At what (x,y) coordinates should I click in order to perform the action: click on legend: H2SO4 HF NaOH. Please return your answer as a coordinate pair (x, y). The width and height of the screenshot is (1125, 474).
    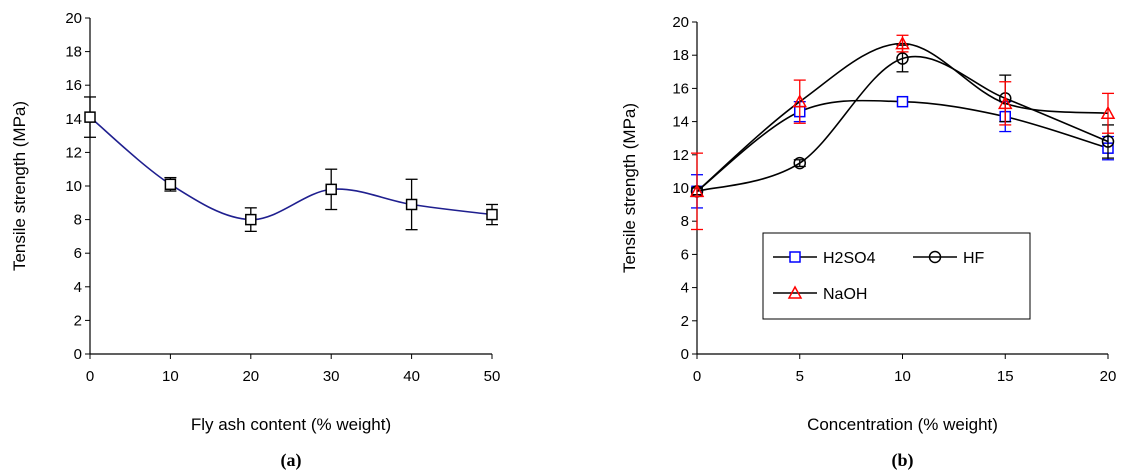
    Looking at the image, I should click on (896, 276).